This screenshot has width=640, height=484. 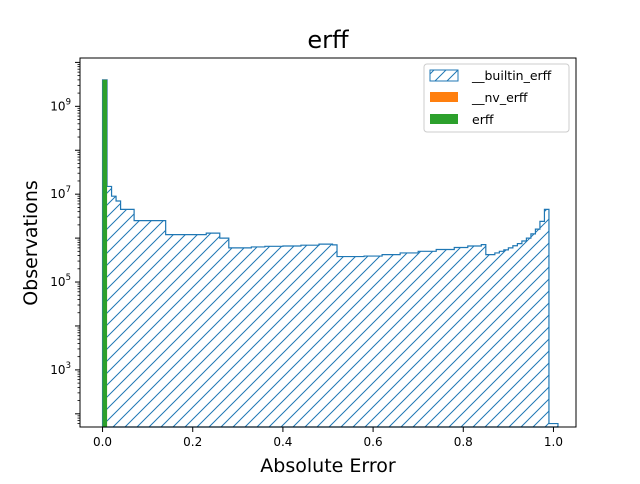 What do you see at coordinates (553, 442) in the screenshot?
I see `x-tick-label: 1.0` at bounding box center [553, 442].